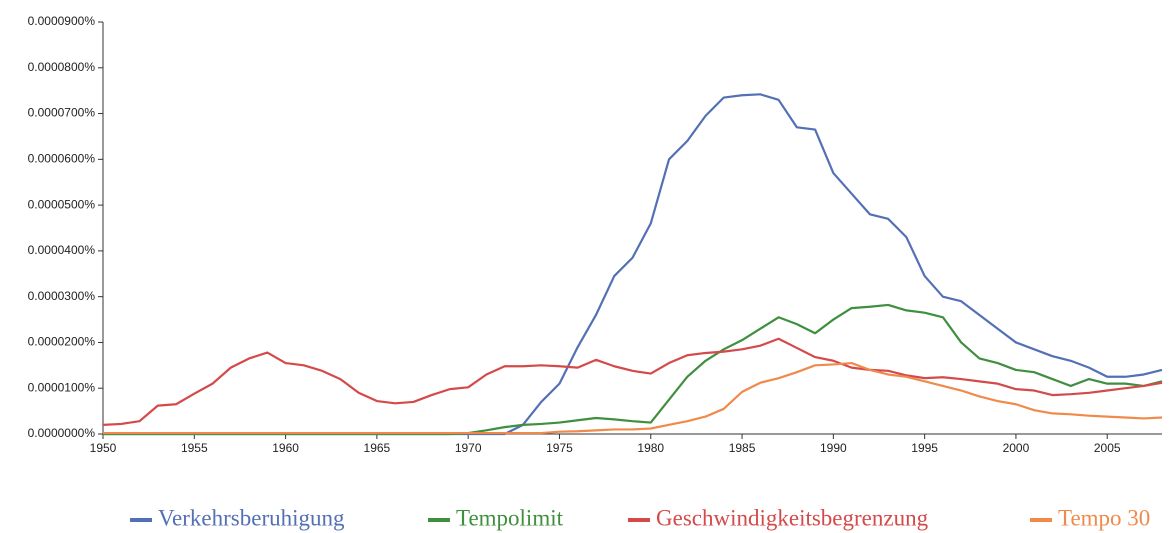 This screenshot has height=533, width=1176. Describe the element at coordinates (62, 113) in the screenshot. I see `y-tick-label: 0.0000700%` at that location.